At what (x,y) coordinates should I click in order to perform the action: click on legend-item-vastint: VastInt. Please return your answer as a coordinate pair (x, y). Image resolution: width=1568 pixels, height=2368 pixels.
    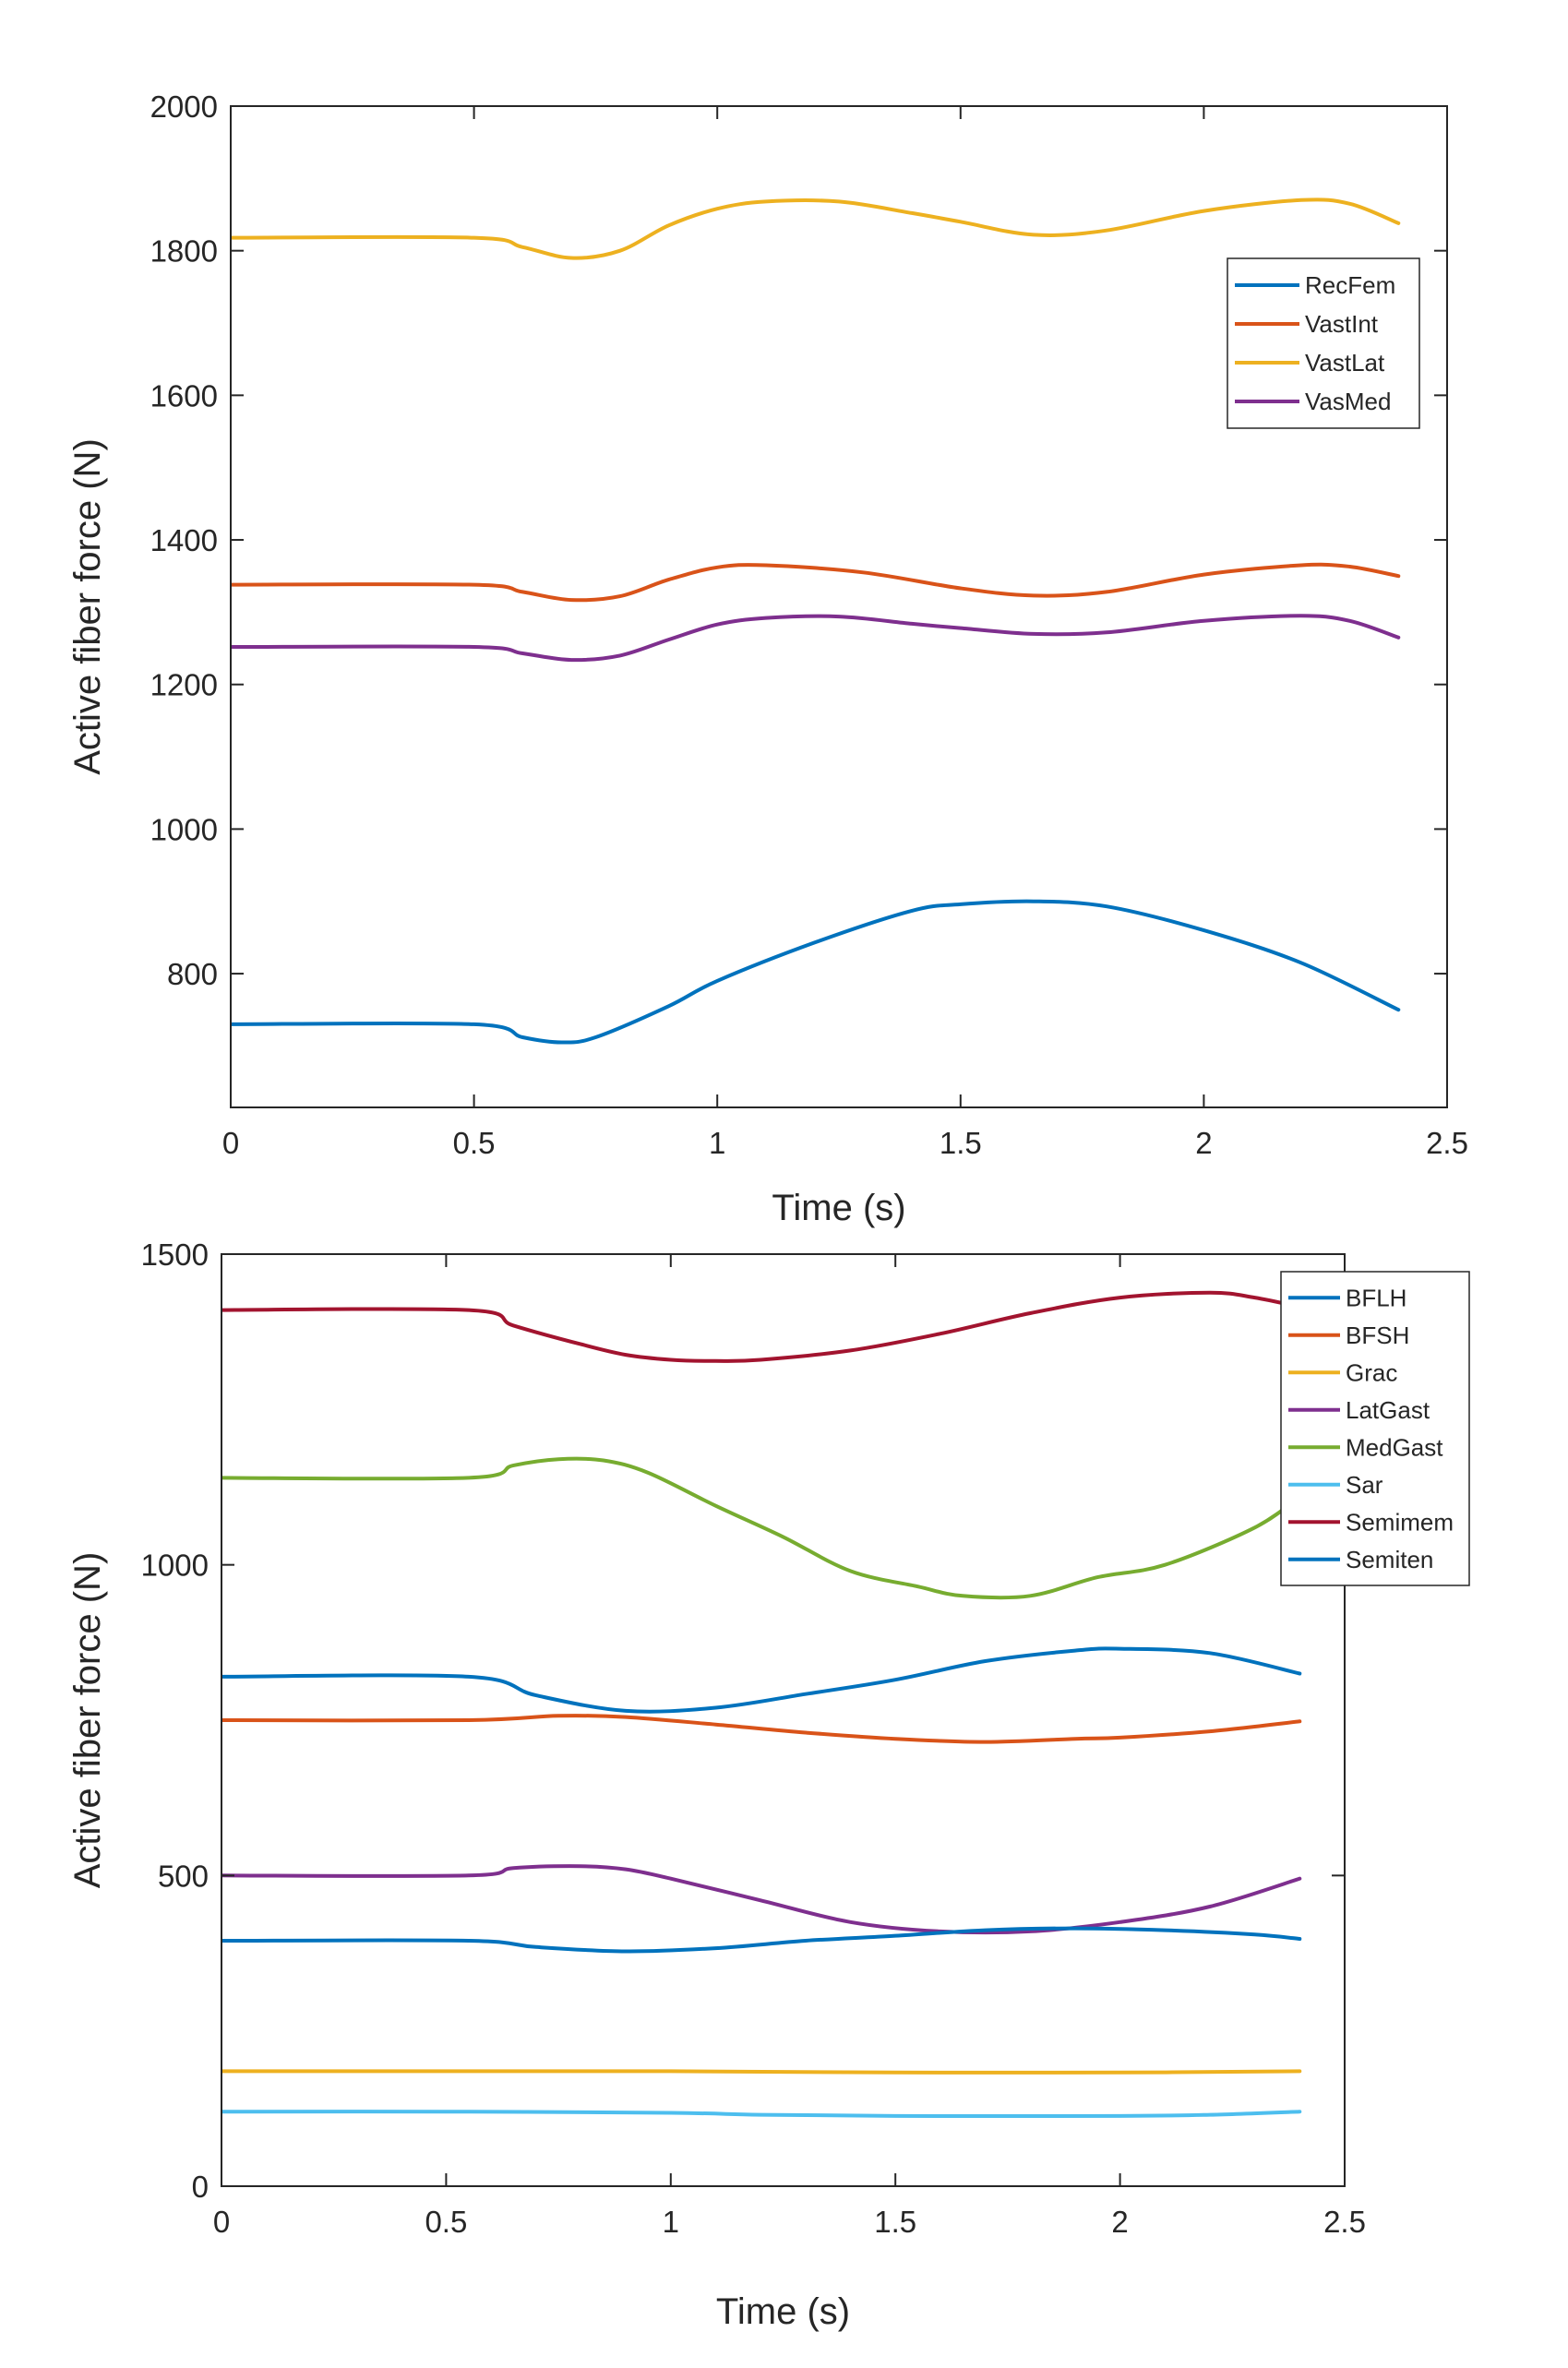
    Looking at the image, I should click on (1307, 324).